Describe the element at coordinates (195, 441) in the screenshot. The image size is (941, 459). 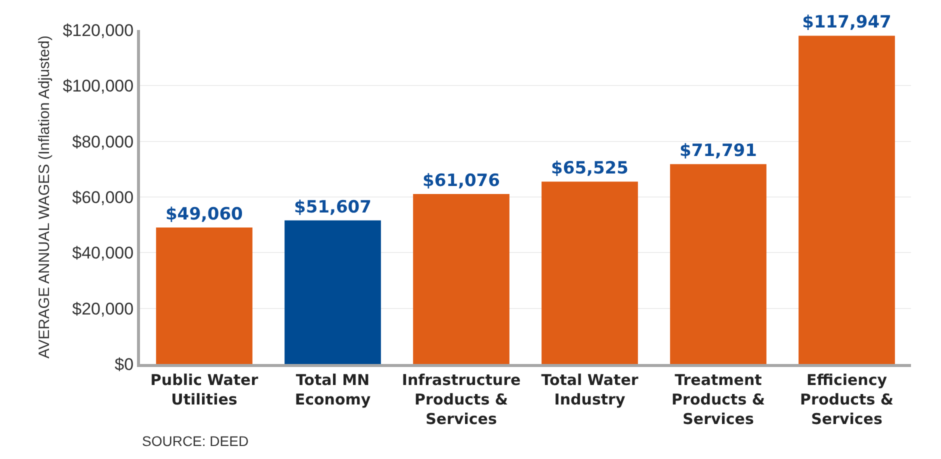
I see `source-note: SOURCE: DEED` at that location.